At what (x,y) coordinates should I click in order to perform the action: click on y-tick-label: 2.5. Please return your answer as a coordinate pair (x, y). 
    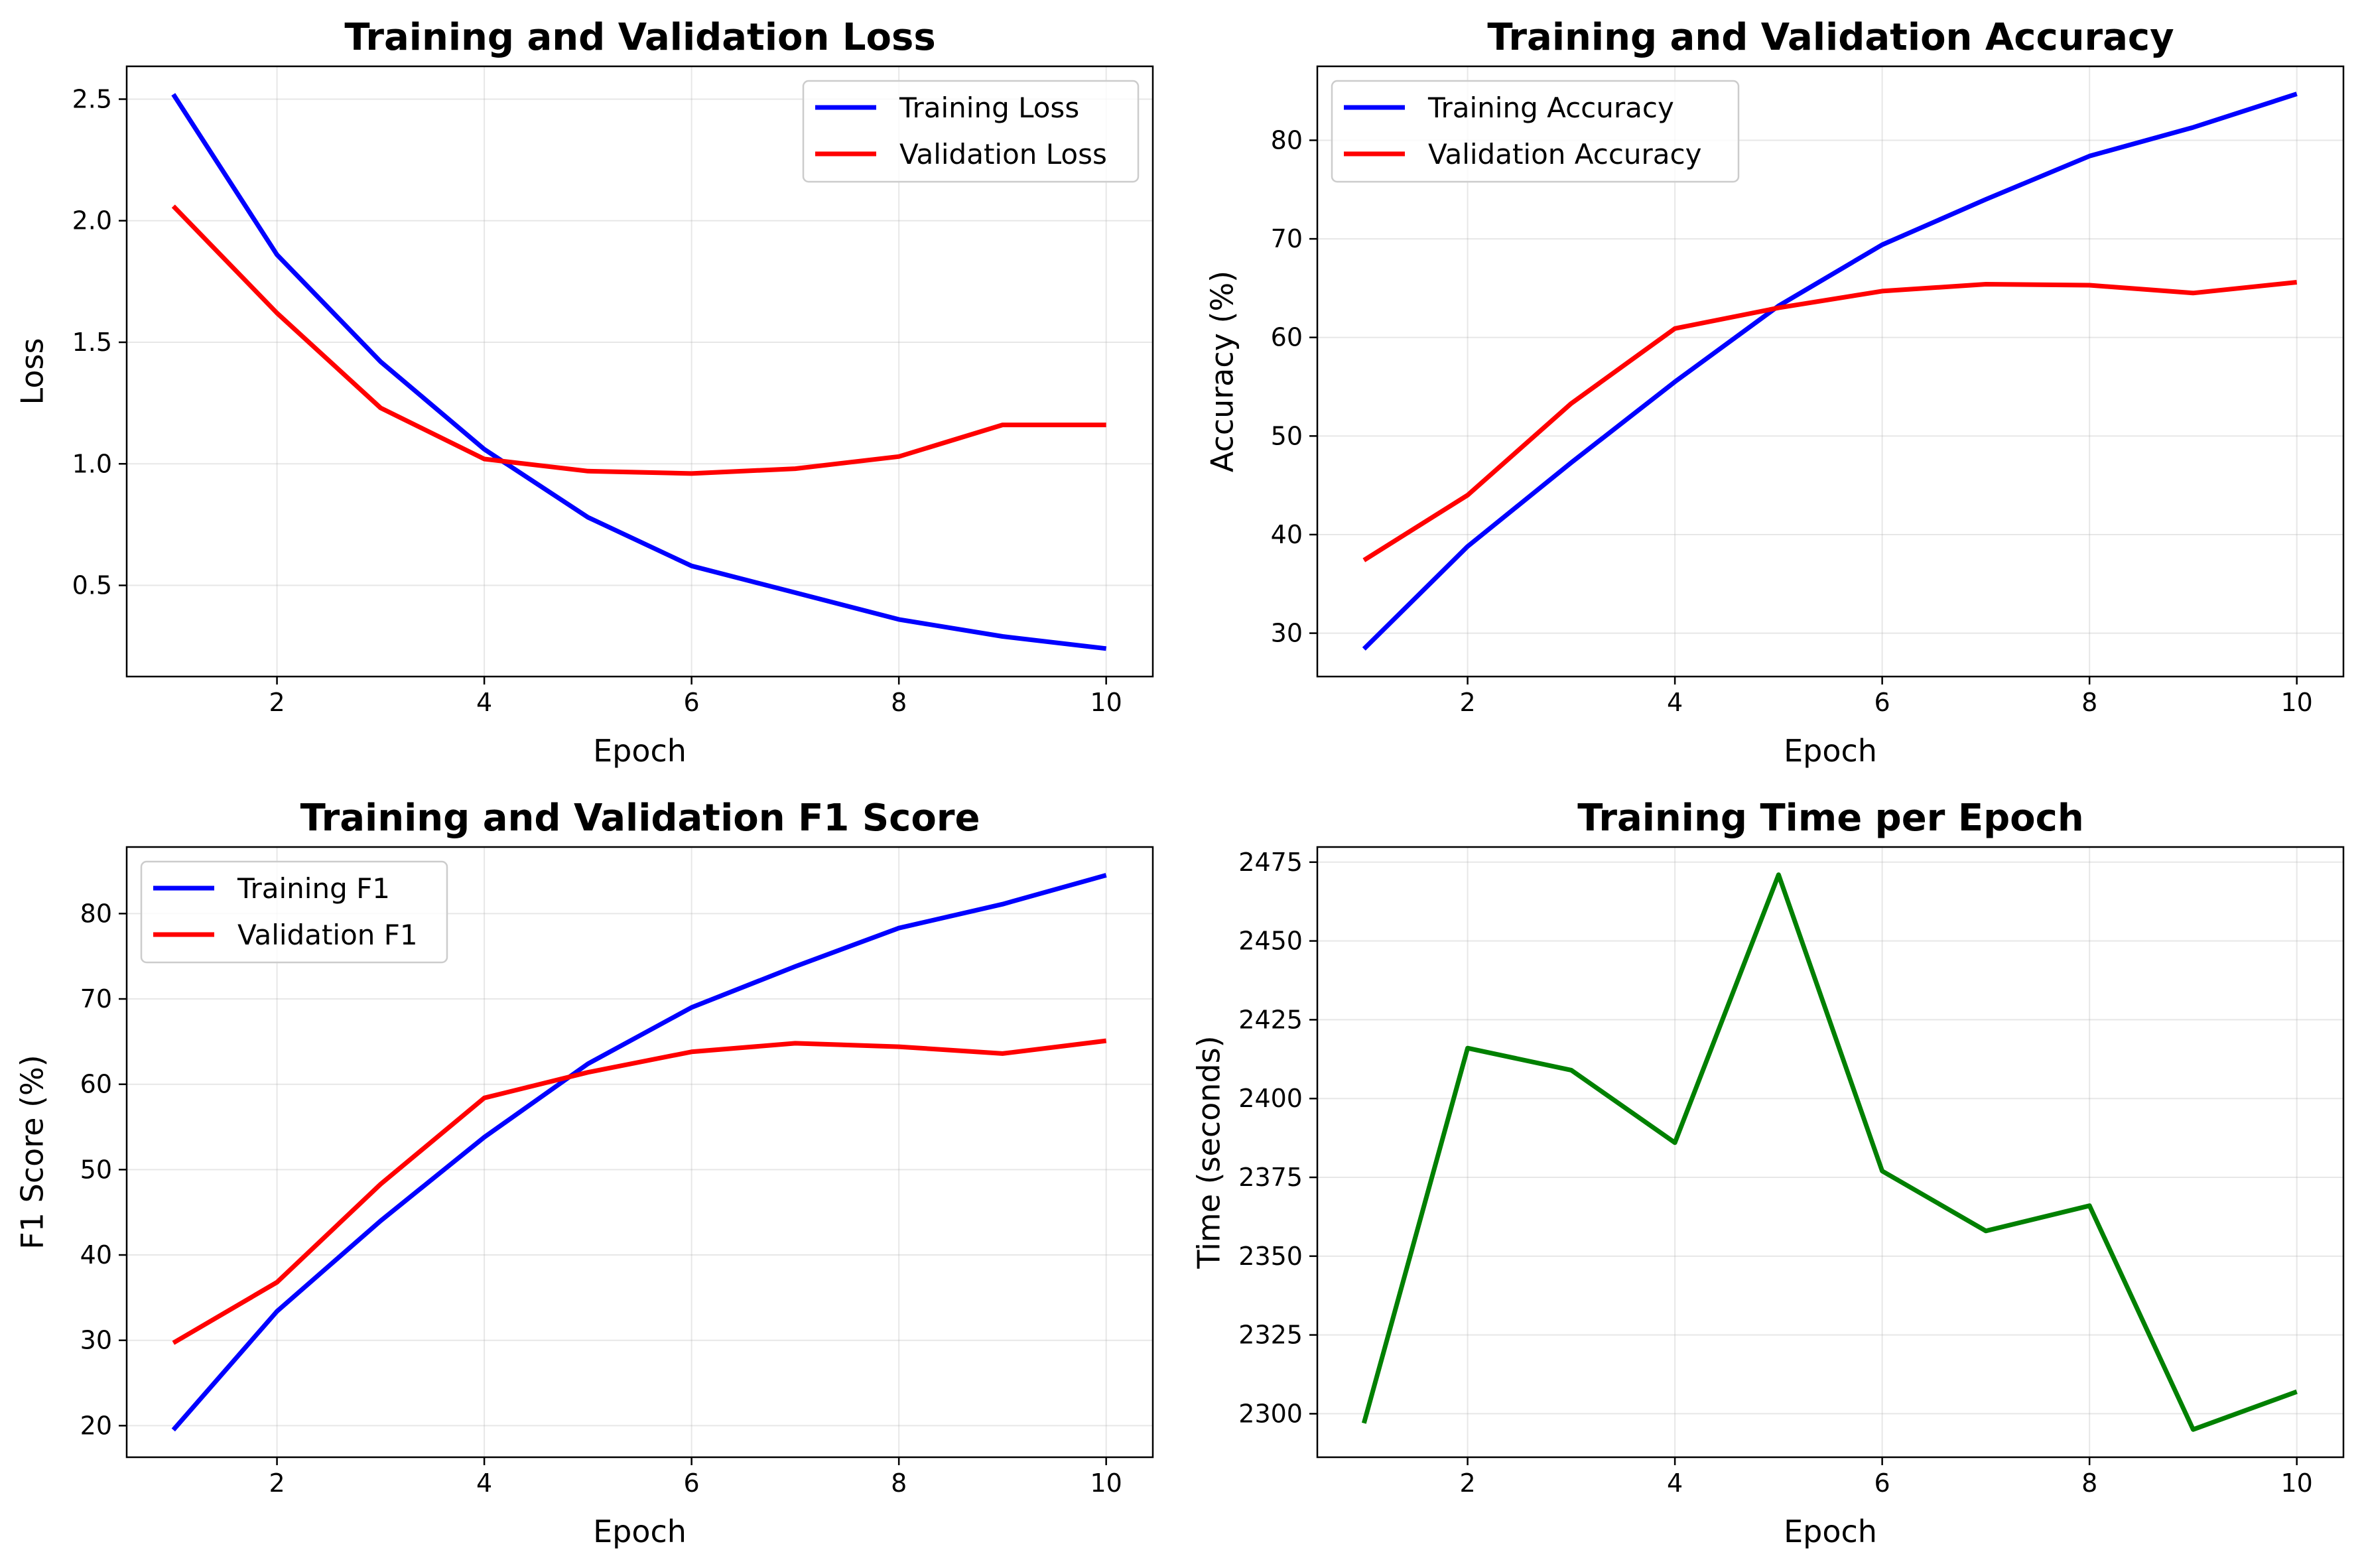
    Looking at the image, I should click on (92, 99).